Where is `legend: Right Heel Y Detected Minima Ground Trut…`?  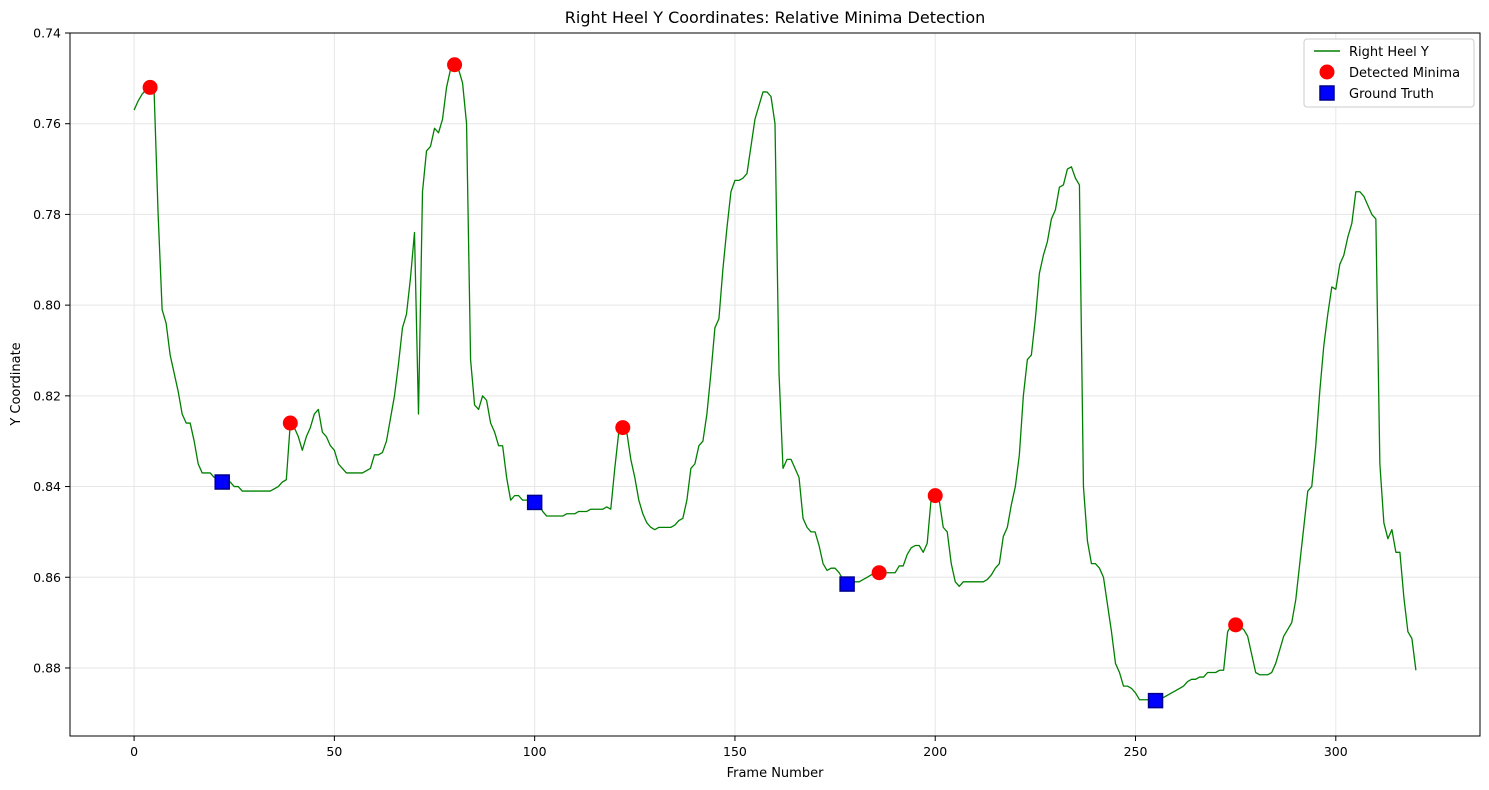
legend: Right Heel Y Detected Minima Ground Trut… is located at coordinates (1389, 73).